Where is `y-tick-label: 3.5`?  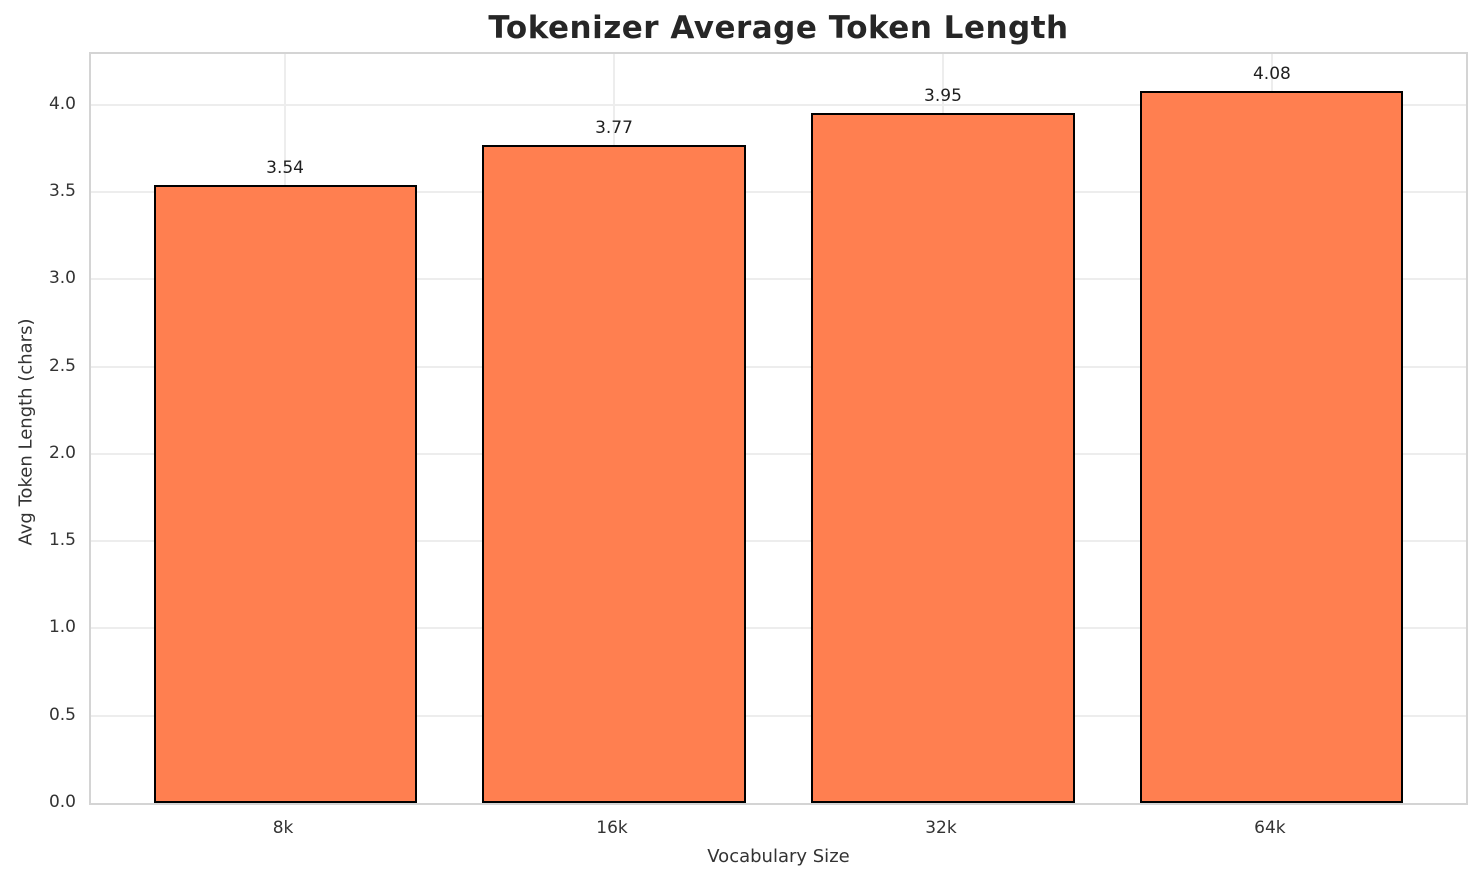 y-tick-label: 3.5 is located at coordinates (62, 190).